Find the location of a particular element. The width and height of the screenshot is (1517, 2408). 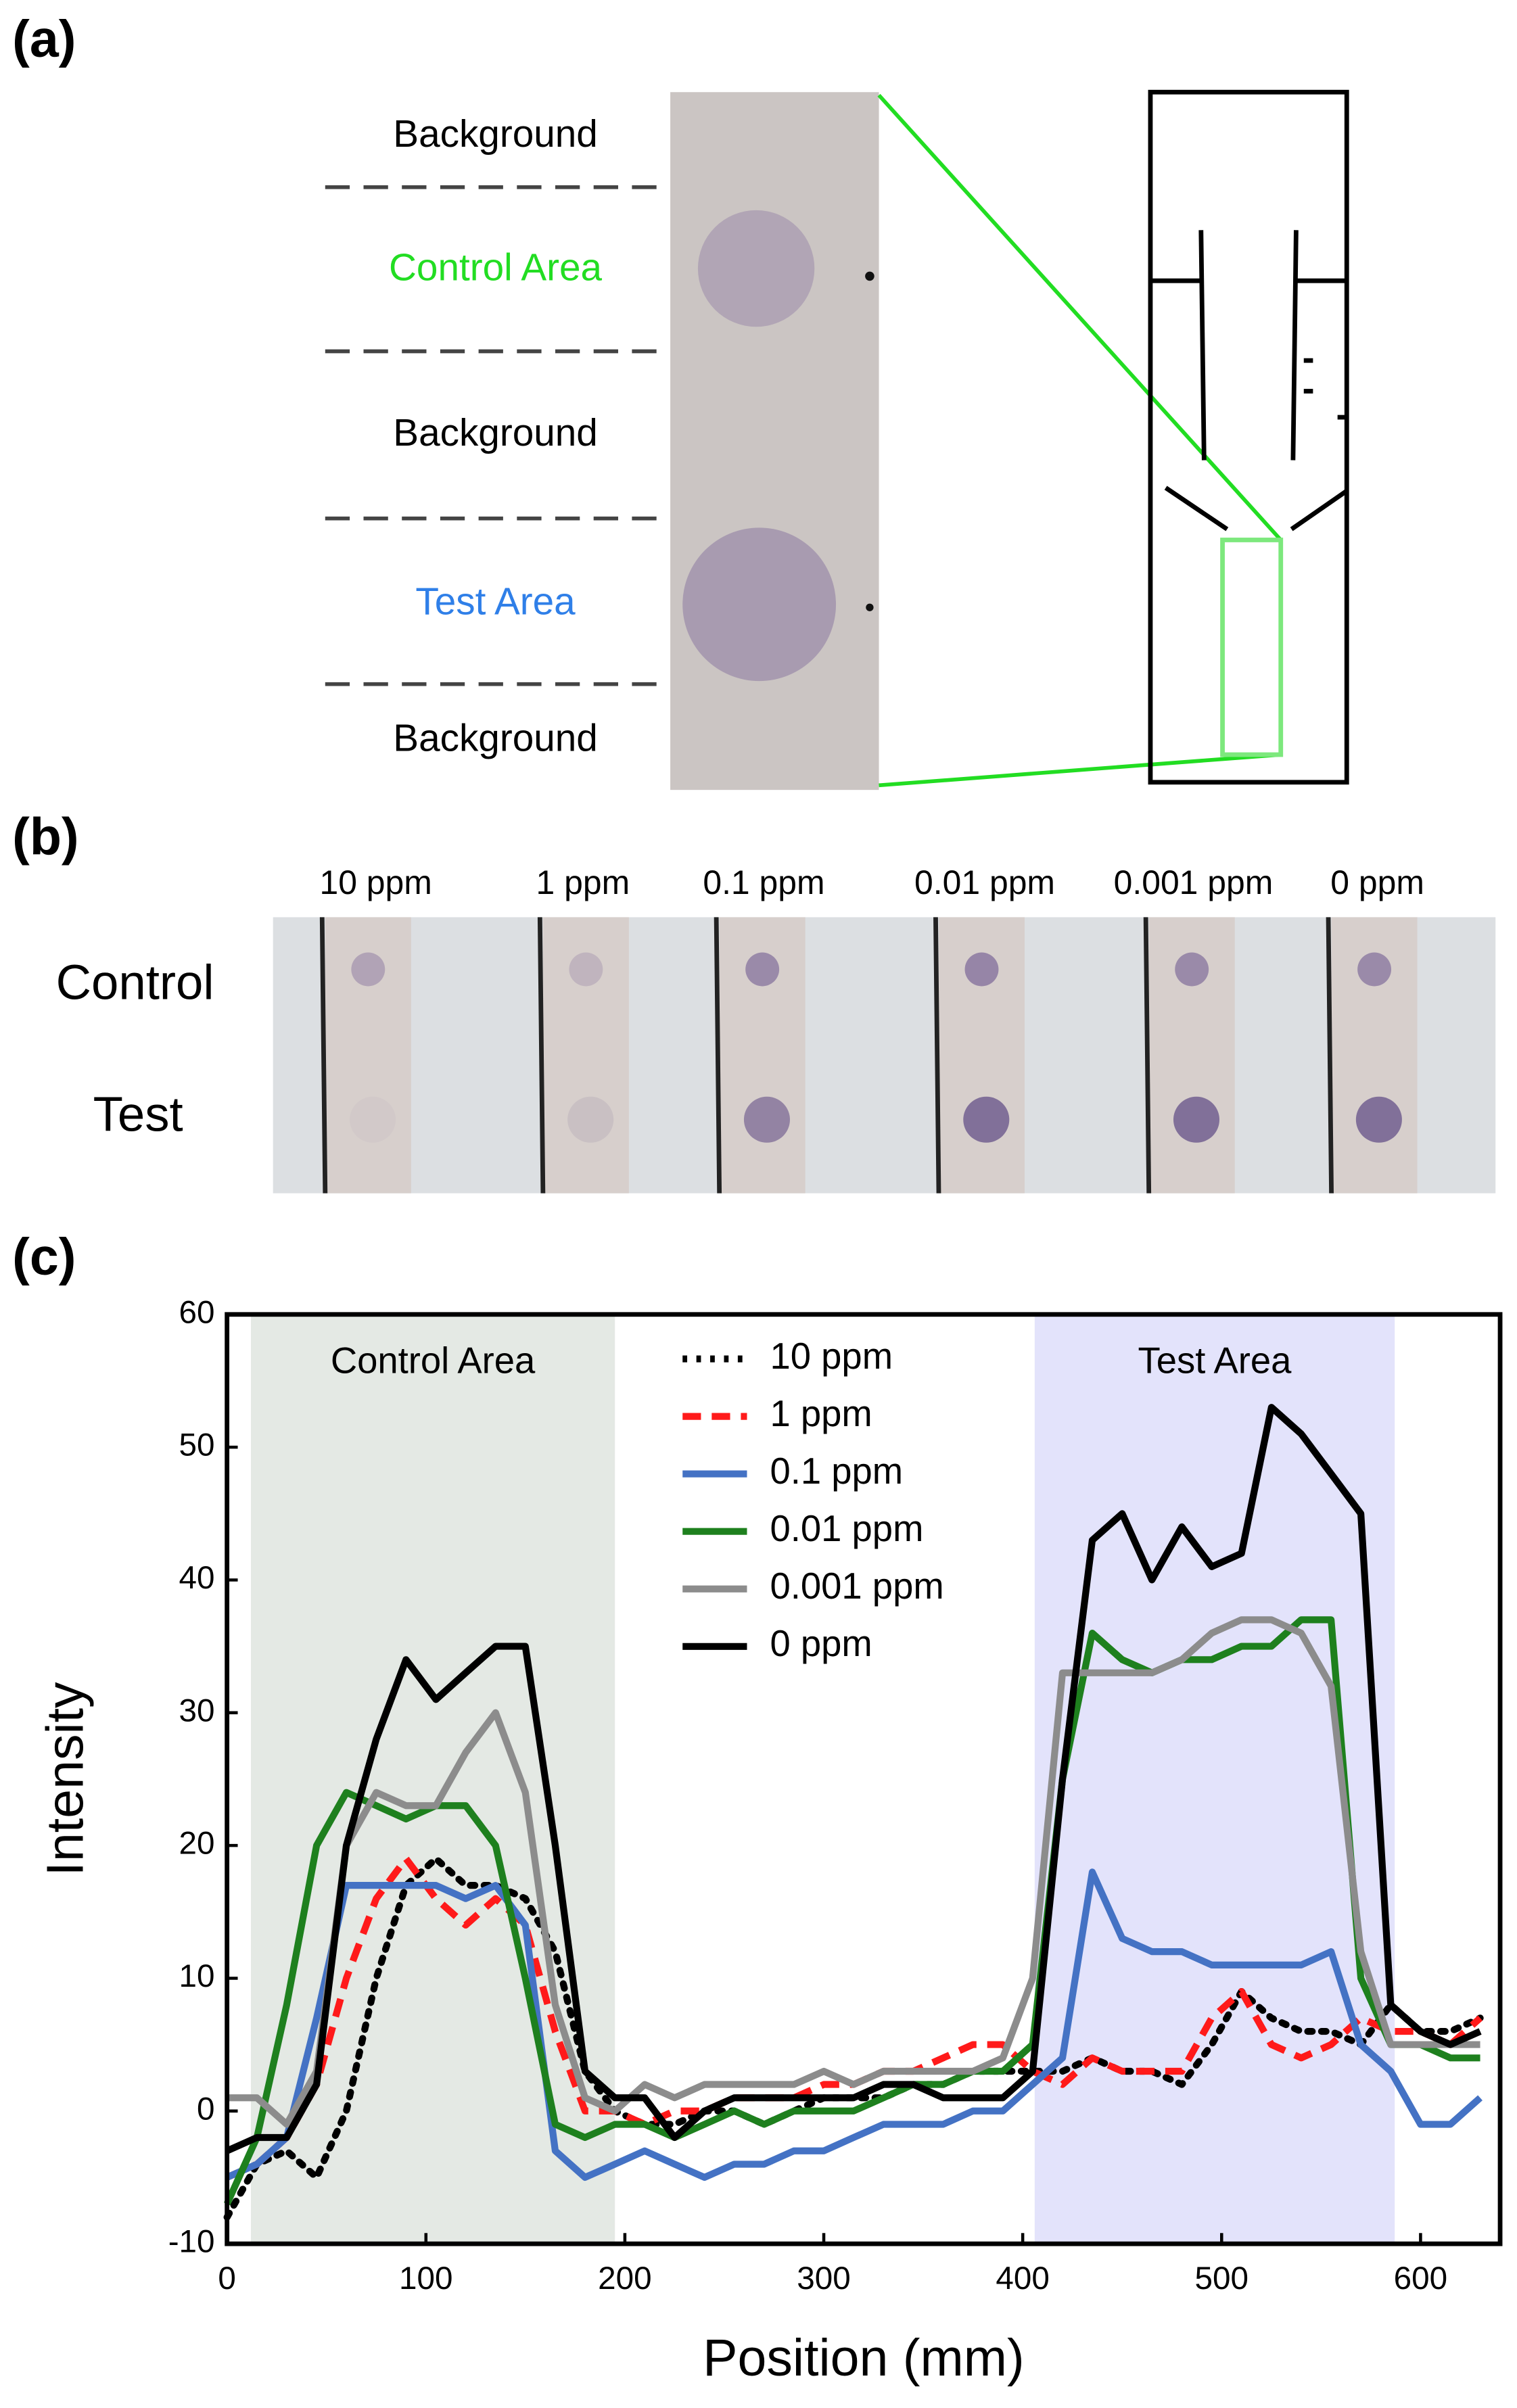

control-spot is located at coordinates (756, 268).